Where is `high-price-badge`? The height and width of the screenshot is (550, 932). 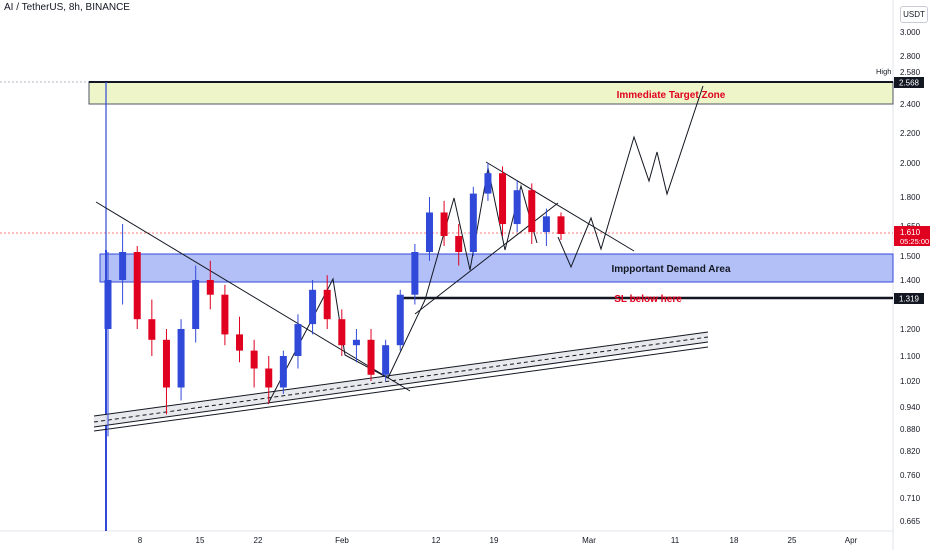
high-price-badge is located at coordinates (909, 82).